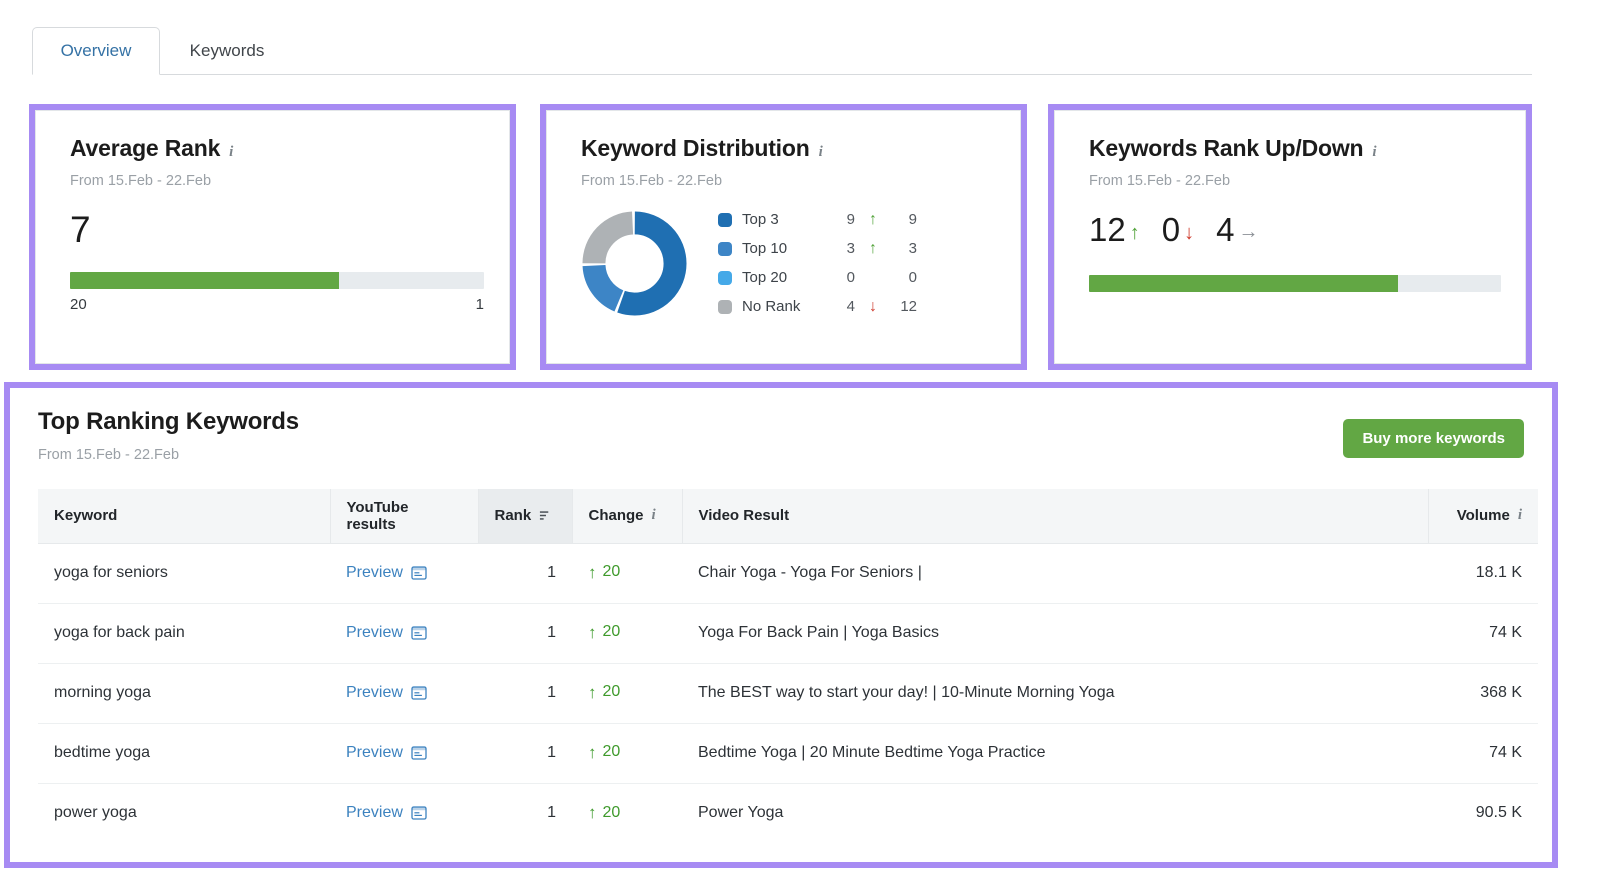 This screenshot has width=1600, height=872. Describe the element at coordinates (765, 277) in the screenshot. I see `legend-label: Top 20` at that location.